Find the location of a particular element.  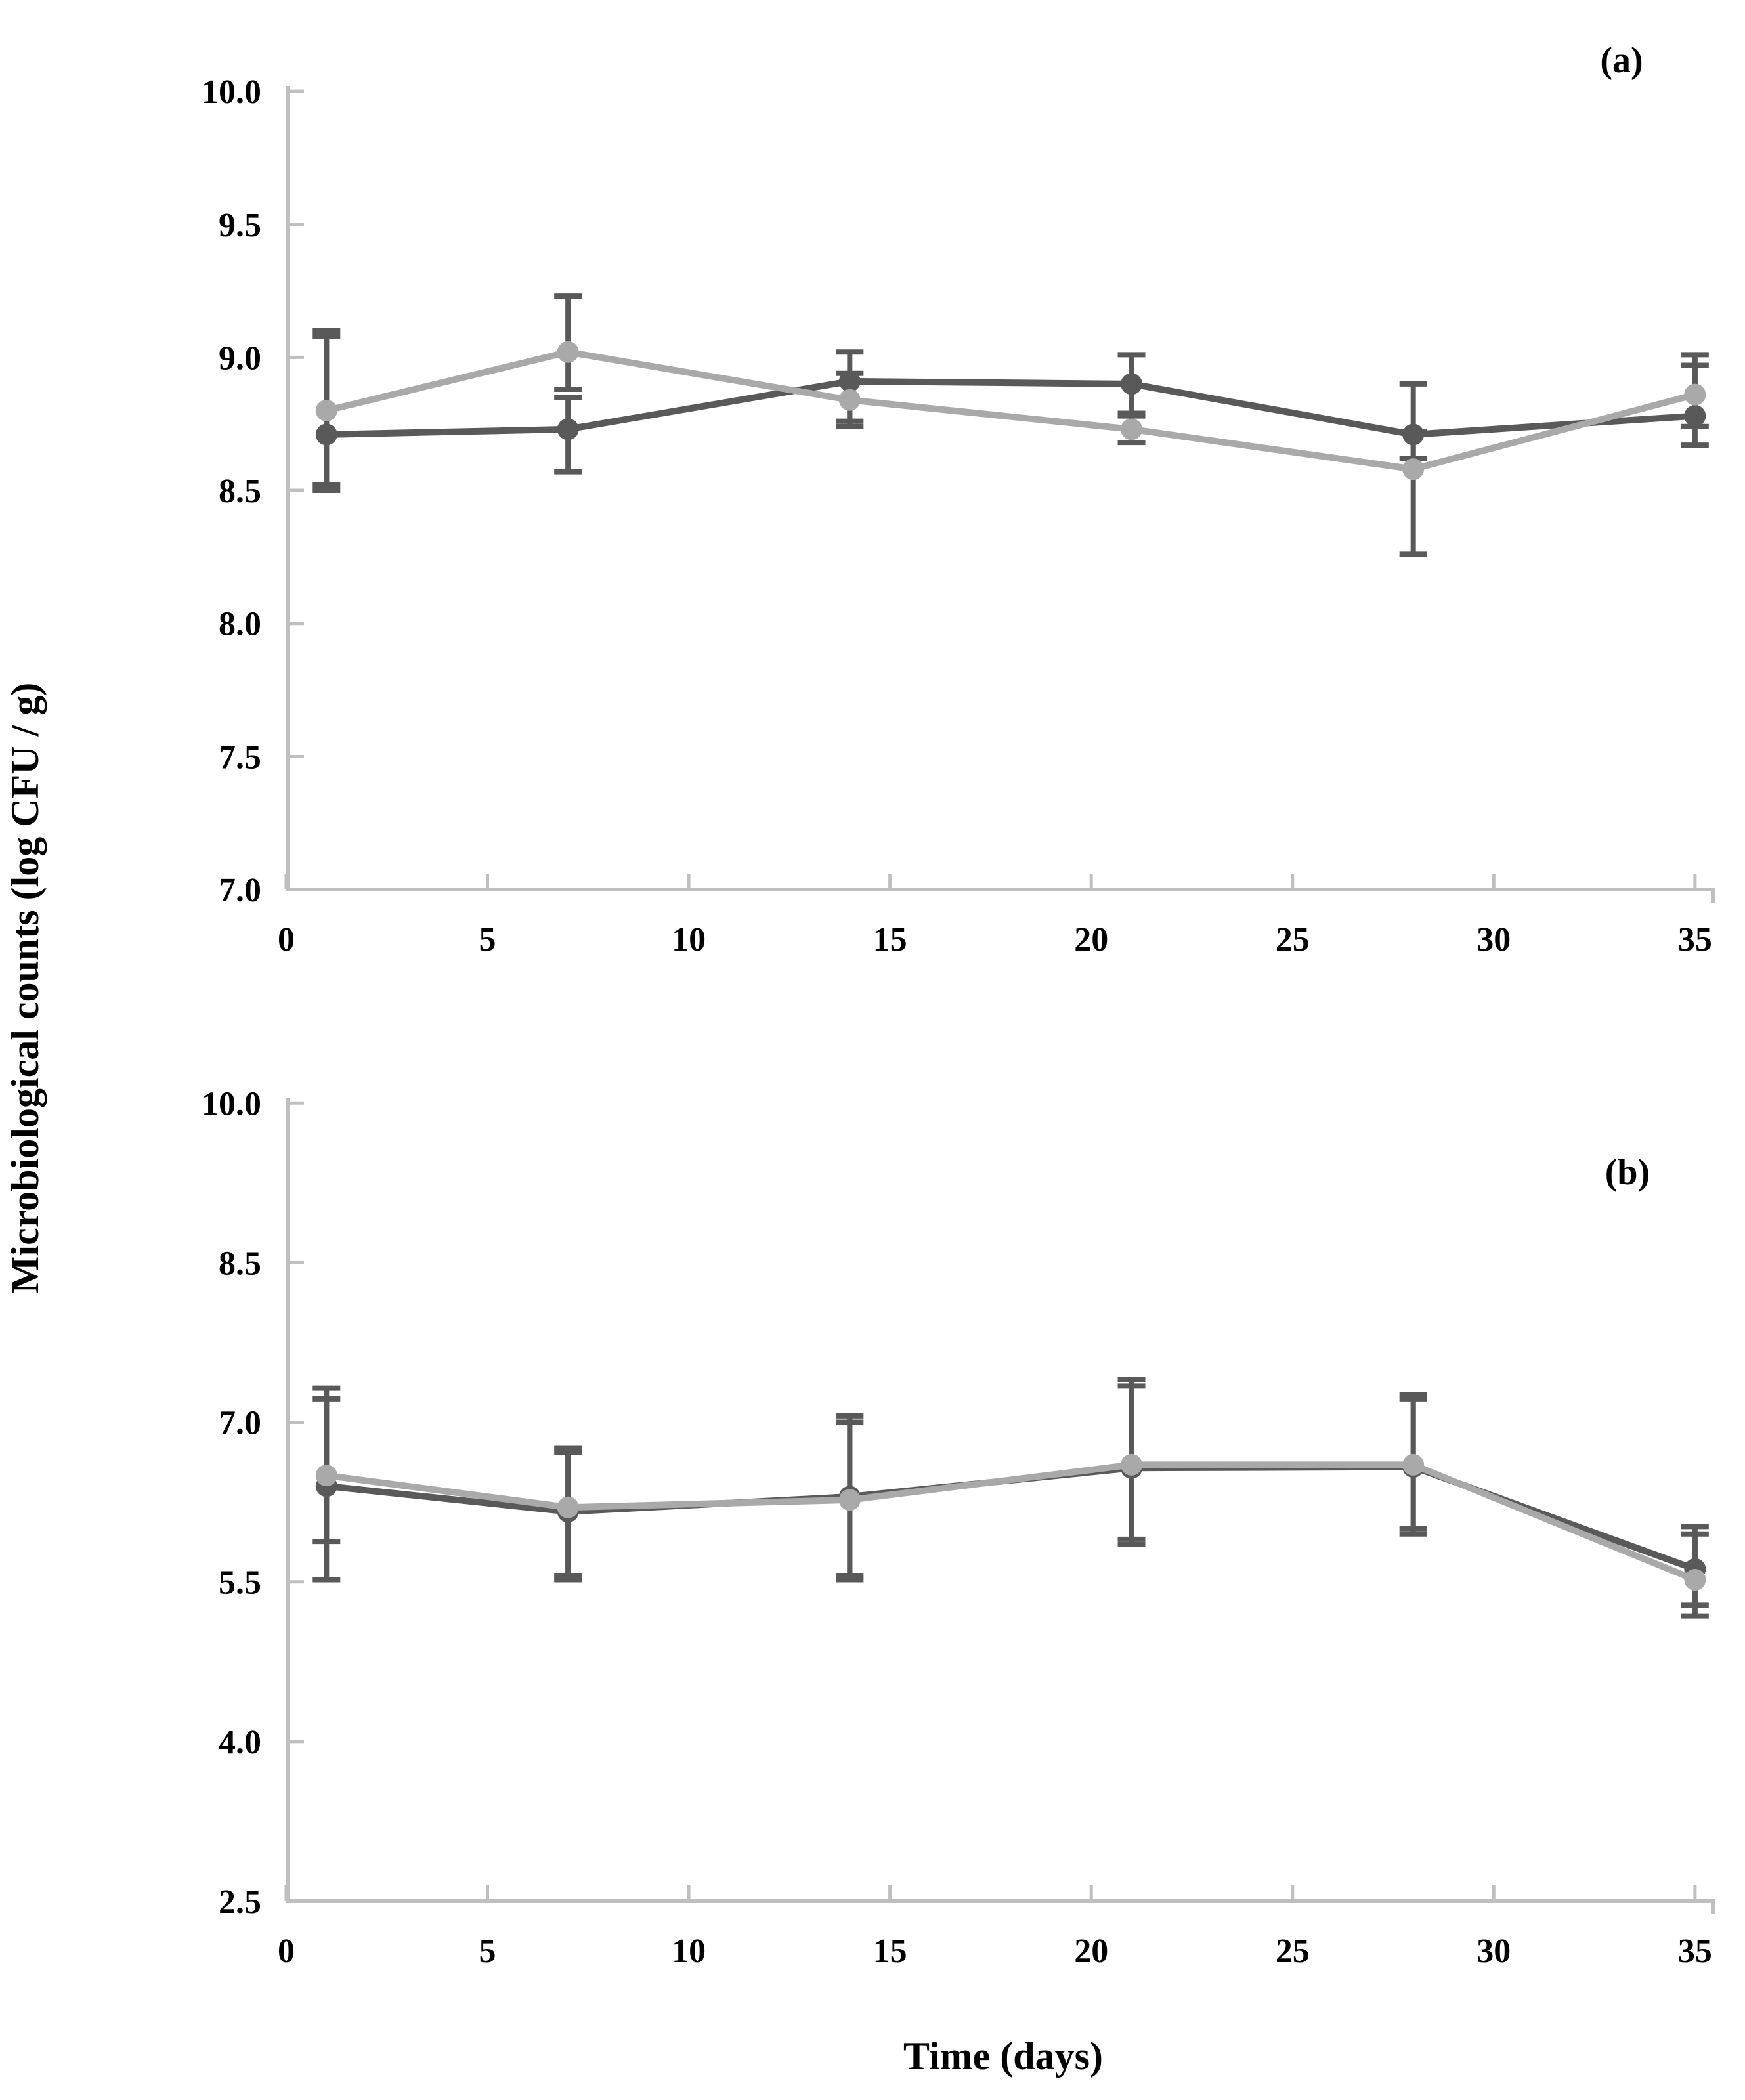

y-tick-label: 9.5 is located at coordinates (240, 226).